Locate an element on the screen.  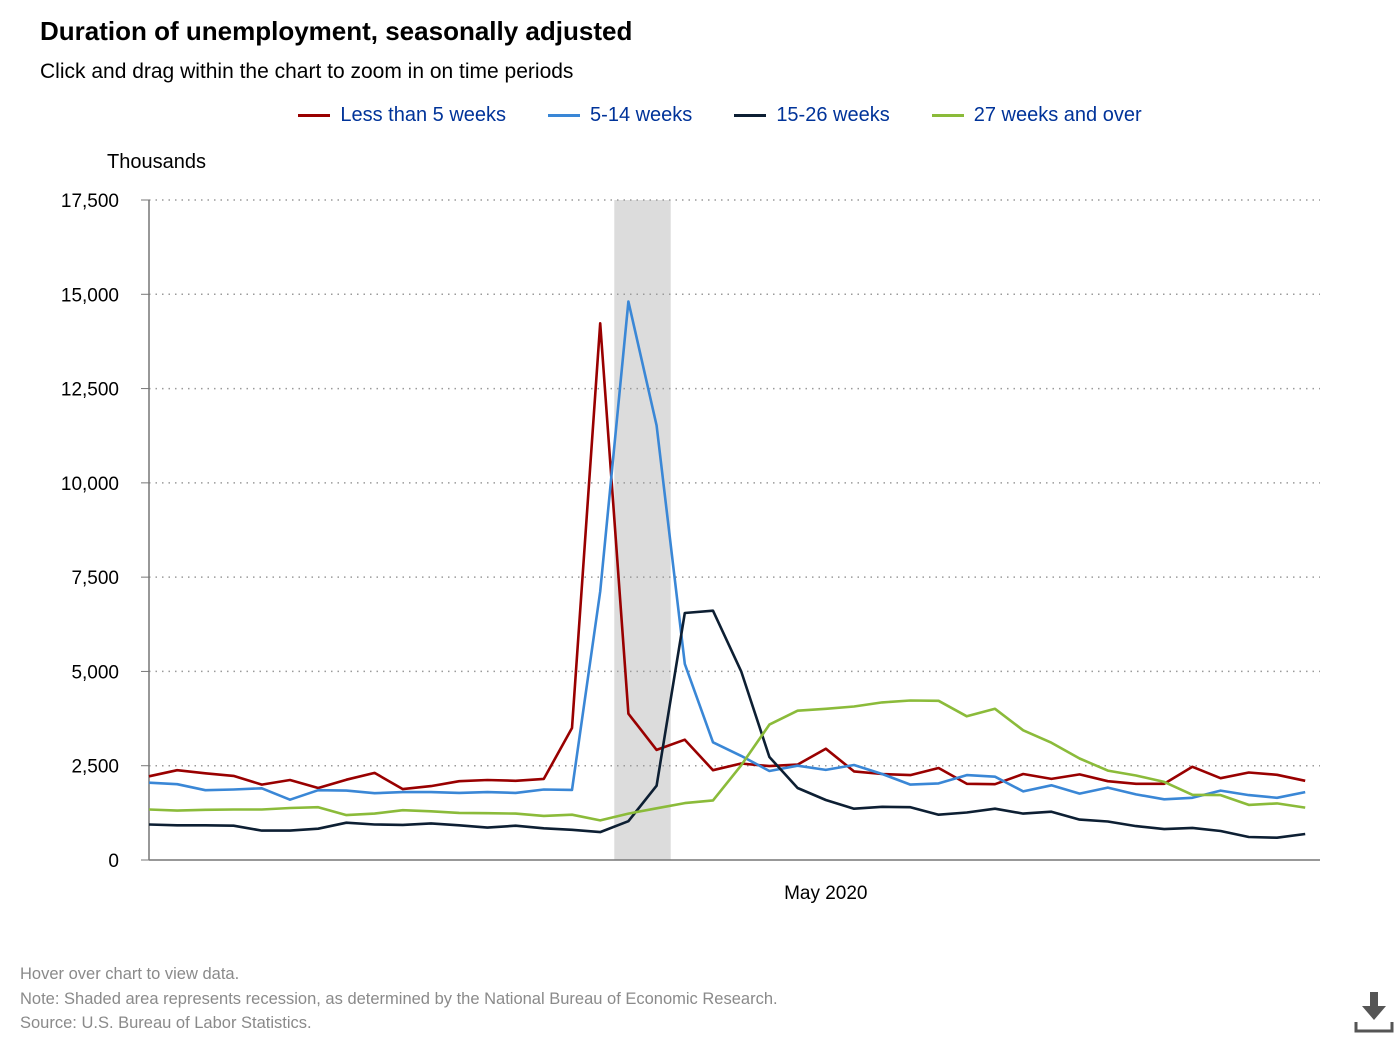
y-tick-label: 7,500 is located at coordinates (95, 578).